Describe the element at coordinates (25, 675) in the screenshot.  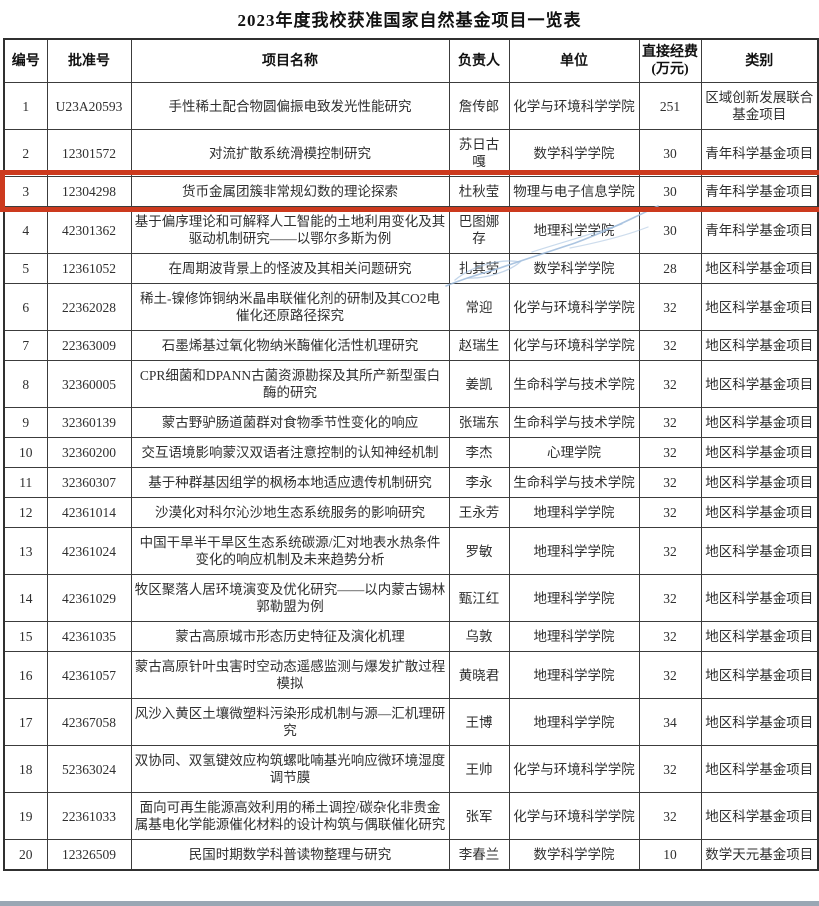
I see `cell-no: 16` at that location.